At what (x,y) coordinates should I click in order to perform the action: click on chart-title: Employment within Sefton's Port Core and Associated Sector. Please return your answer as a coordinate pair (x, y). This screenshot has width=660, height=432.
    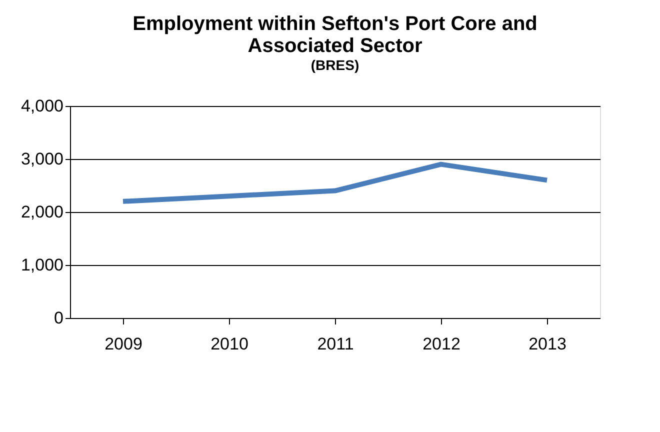
    Looking at the image, I should click on (335, 35).